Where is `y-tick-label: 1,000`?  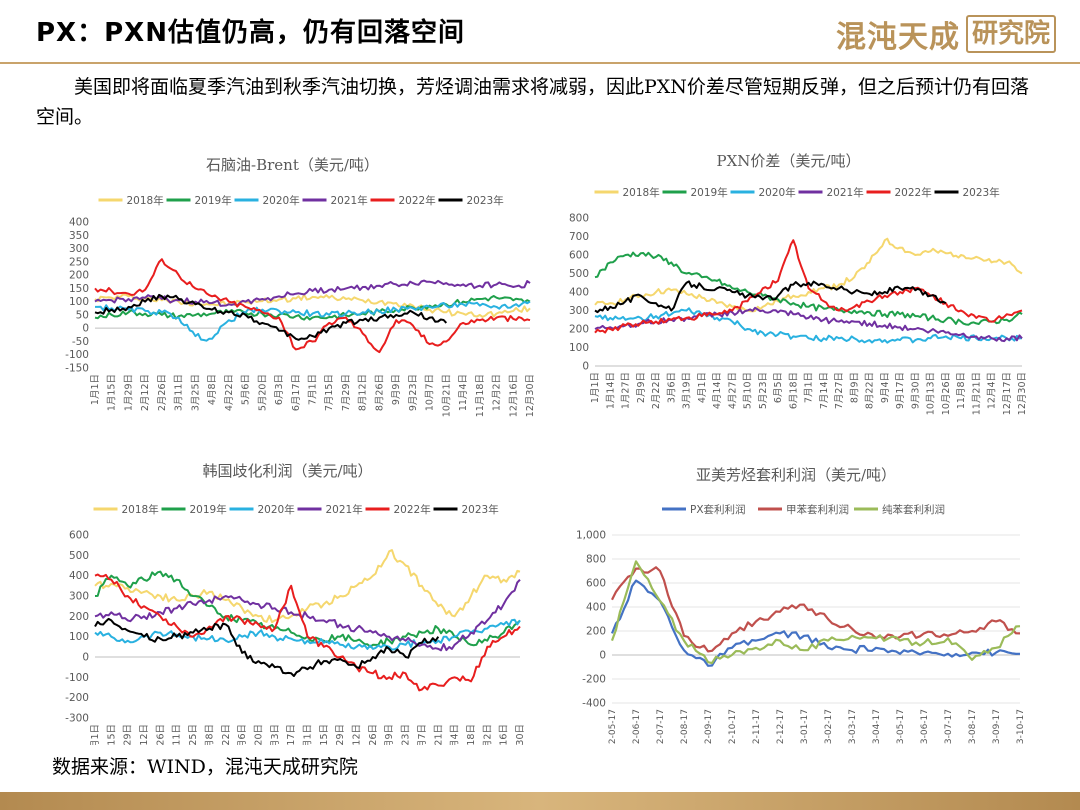
y-tick-label: 1,000 is located at coordinates (591, 536).